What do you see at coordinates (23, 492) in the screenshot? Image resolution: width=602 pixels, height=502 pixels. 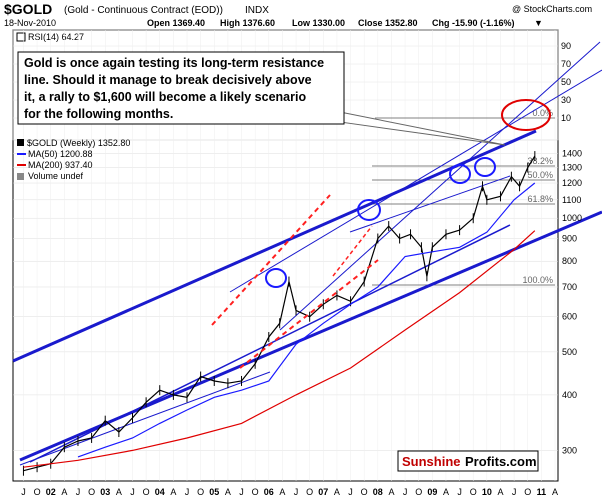 I see `x-tick-0: J` at bounding box center [23, 492].